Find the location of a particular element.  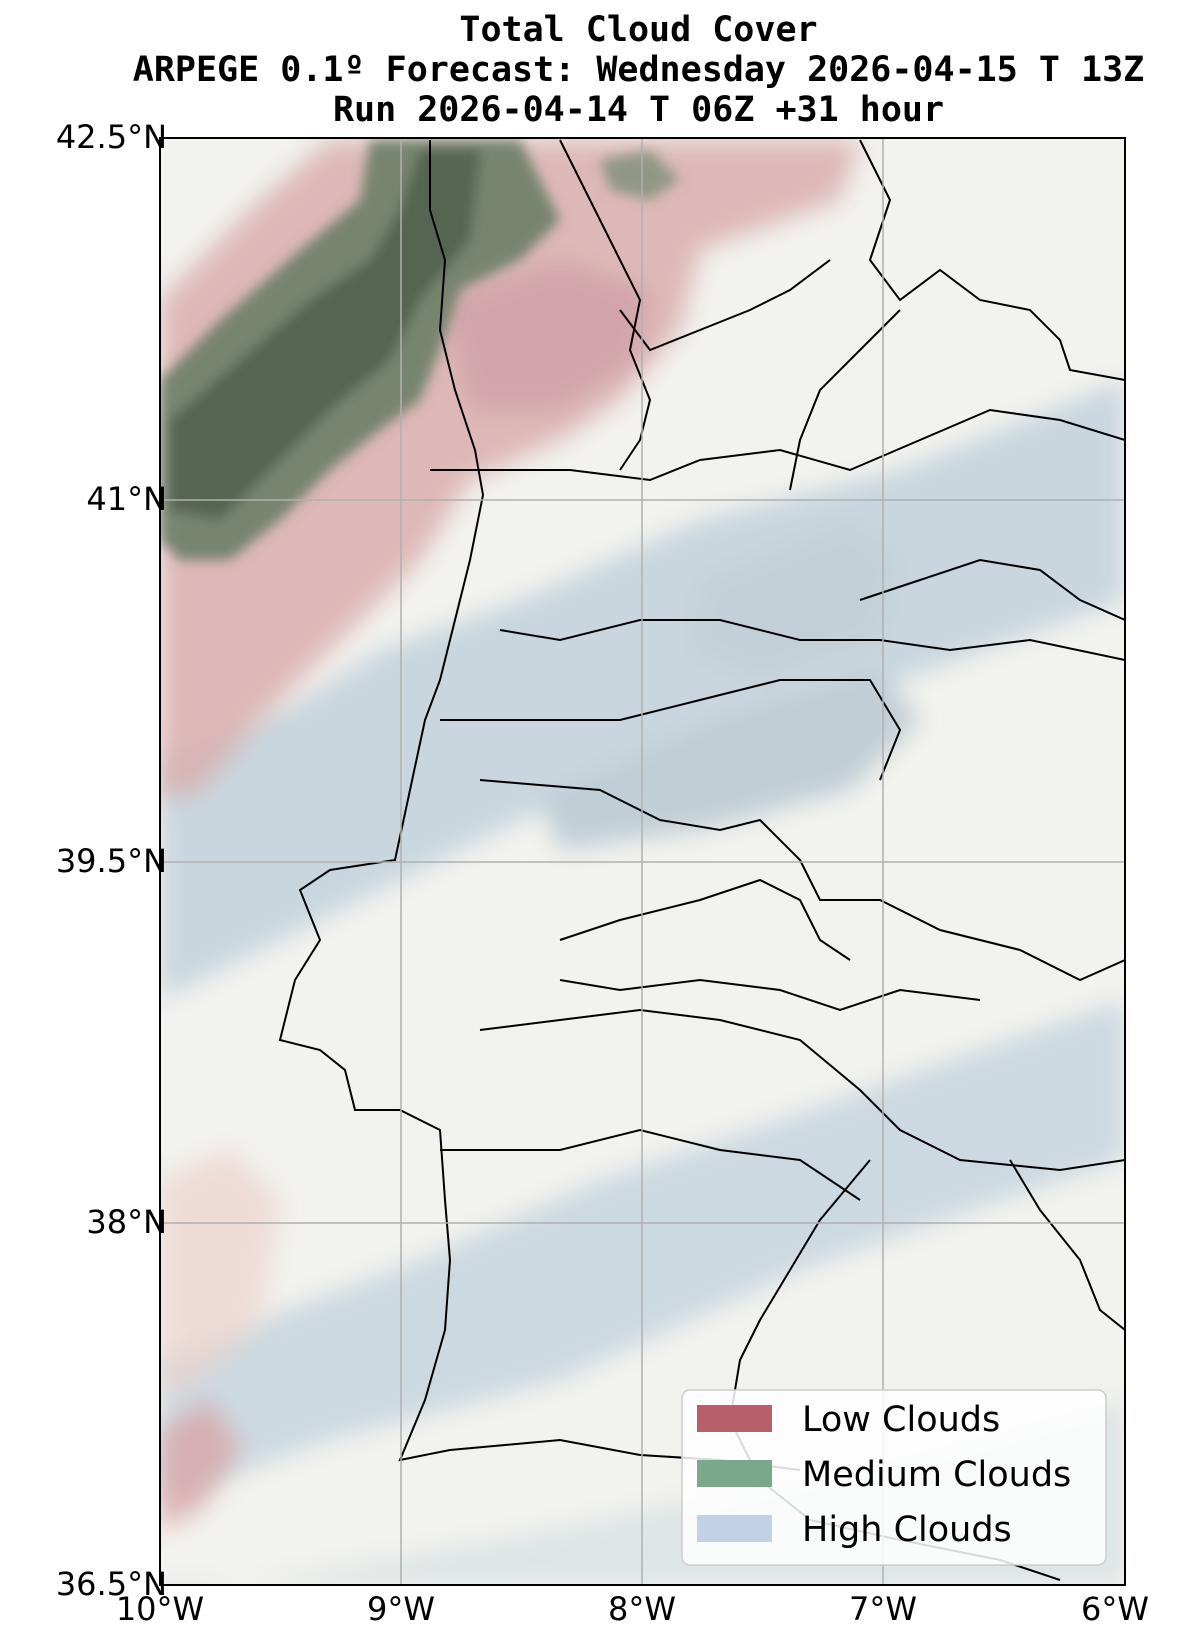

lat-tick-label: 39.5°N is located at coordinates (111, 861).